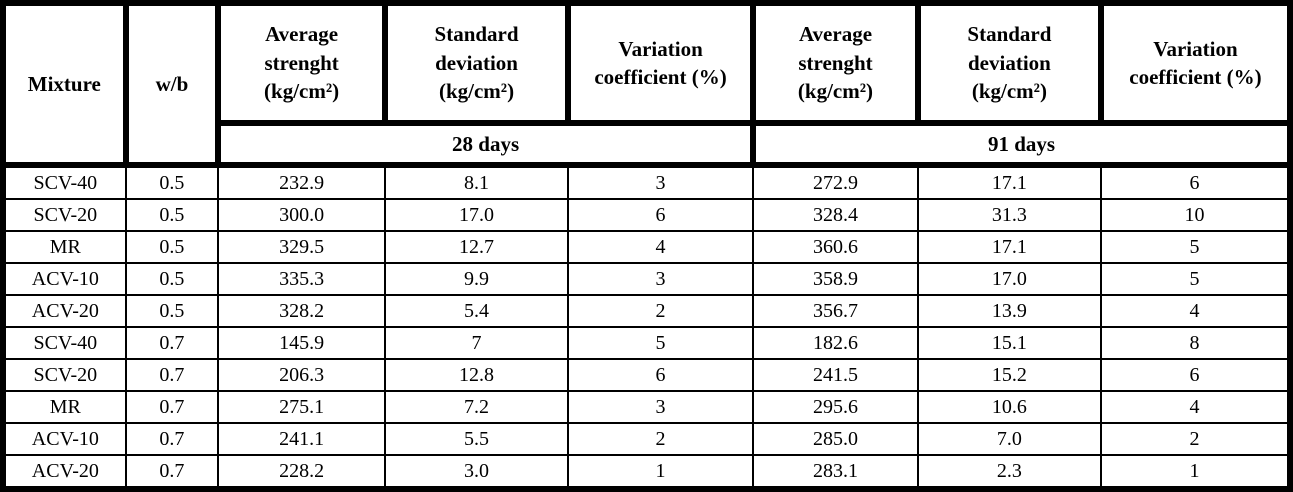 The image size is (1293, 492). What do you see at coordinates (661, 472) in the screenshot?
I see `cell-variation-coeff-28d: 1` at bounding box center [661, 472].